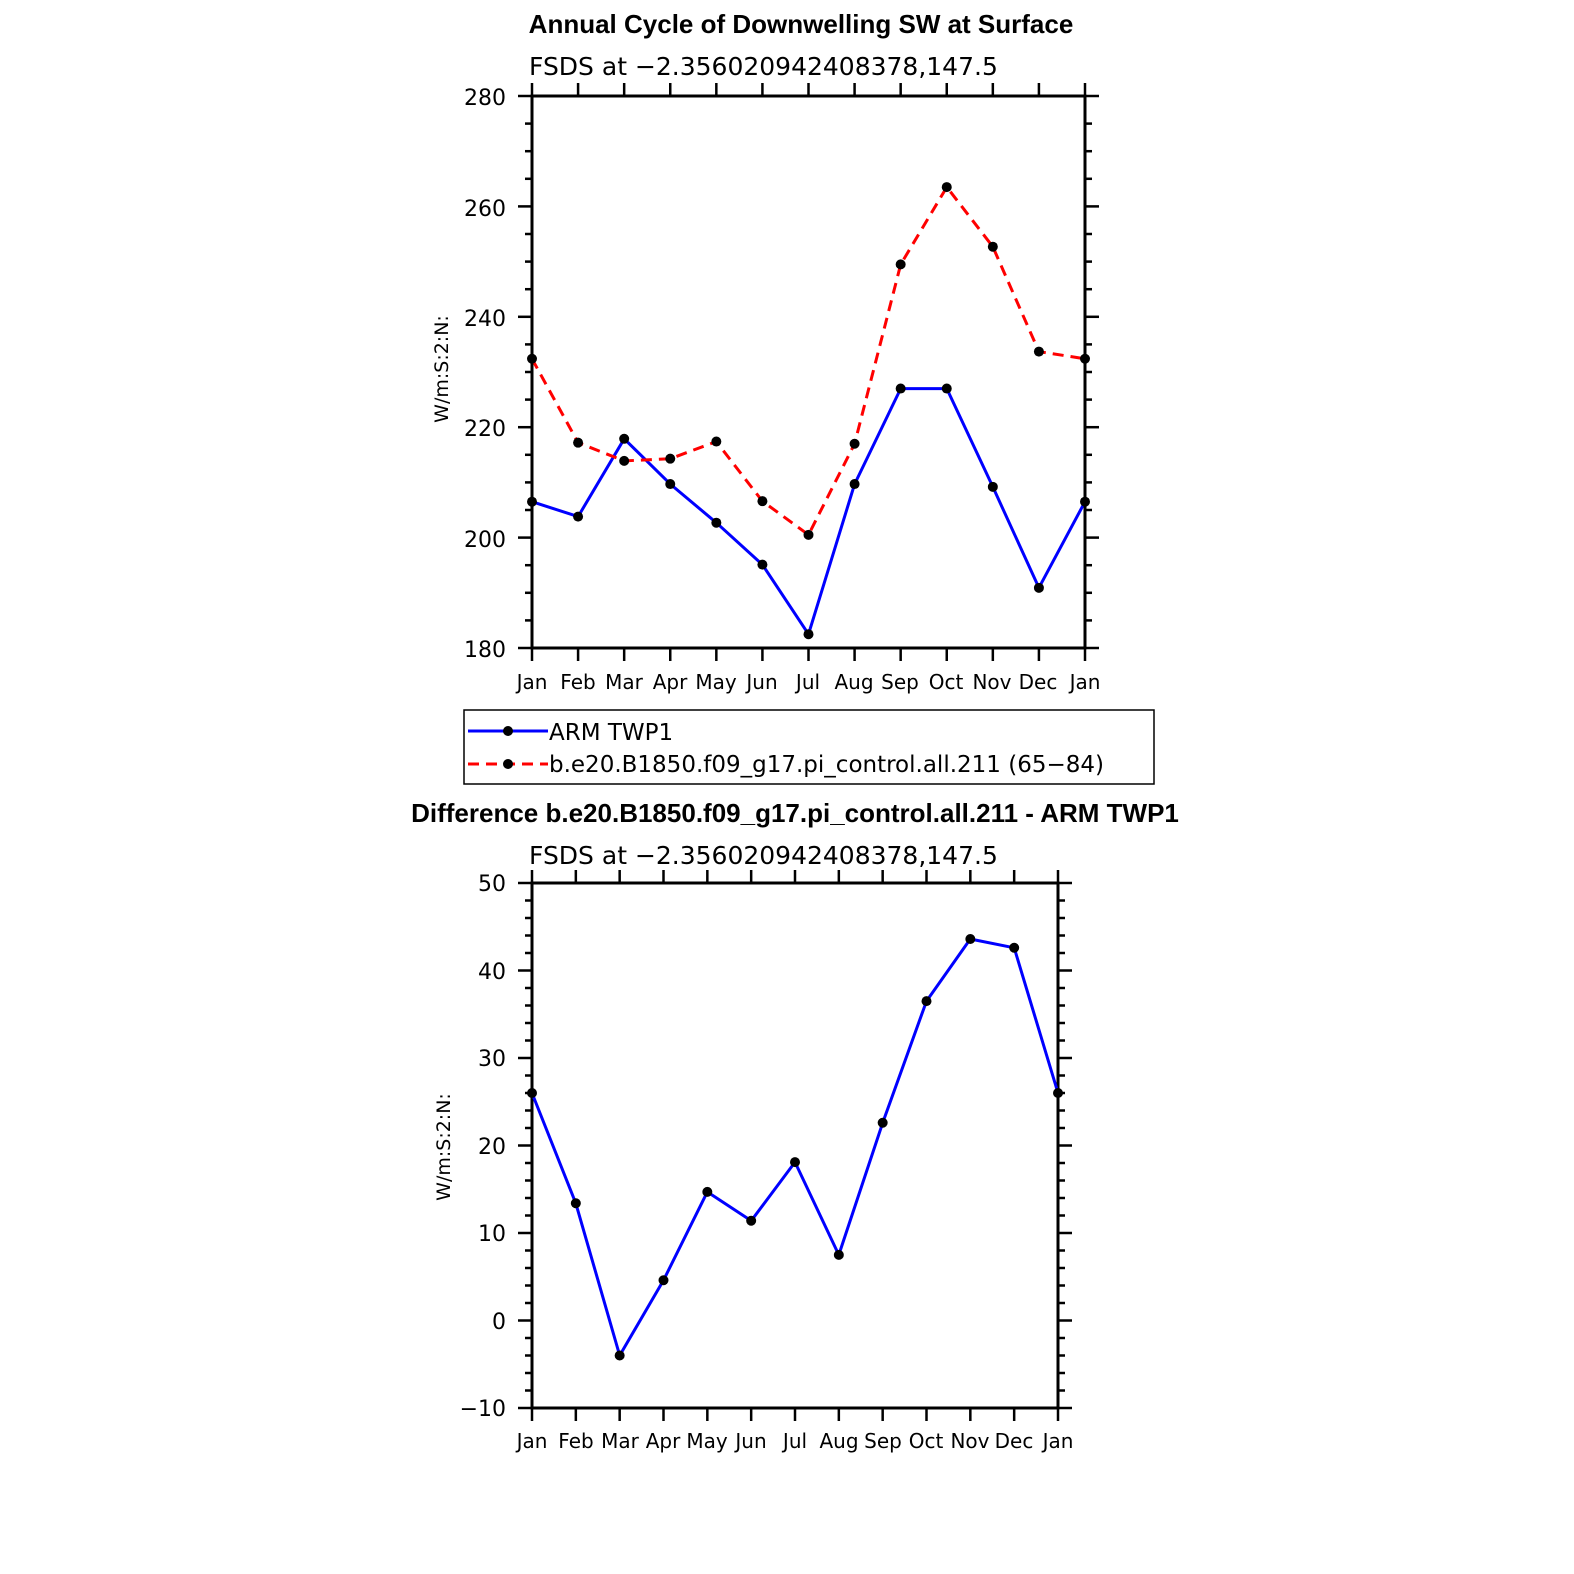 Image resolution: width=1574 pixels, height=1574 pixels. Describe the element at coordinates (900, 682) in the screenshot. I see `top-xtick-label: Sep` at that location.